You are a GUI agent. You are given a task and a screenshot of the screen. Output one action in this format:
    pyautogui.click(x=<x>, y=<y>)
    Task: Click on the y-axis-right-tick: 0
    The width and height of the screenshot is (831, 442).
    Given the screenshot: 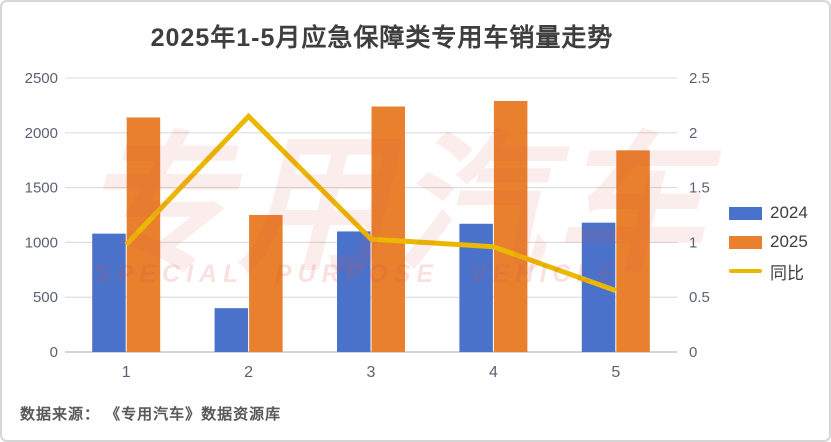 What is the action you would take?
    pyautogui.click(x=693, y=352)
    